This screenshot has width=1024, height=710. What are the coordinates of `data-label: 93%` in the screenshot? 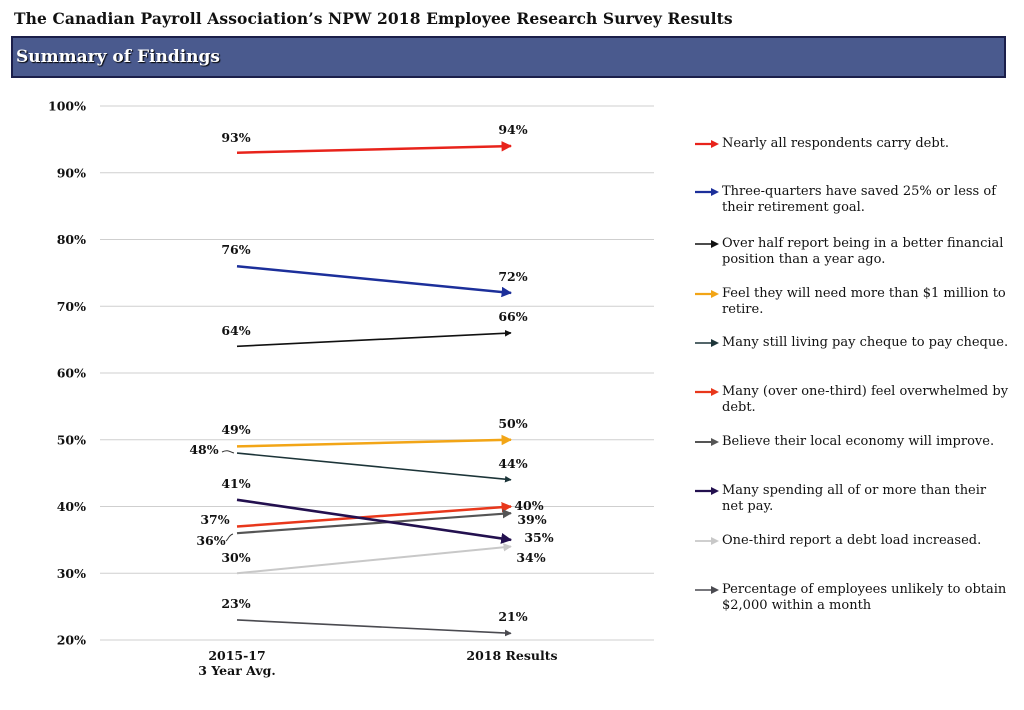 It's located at (235, 137).